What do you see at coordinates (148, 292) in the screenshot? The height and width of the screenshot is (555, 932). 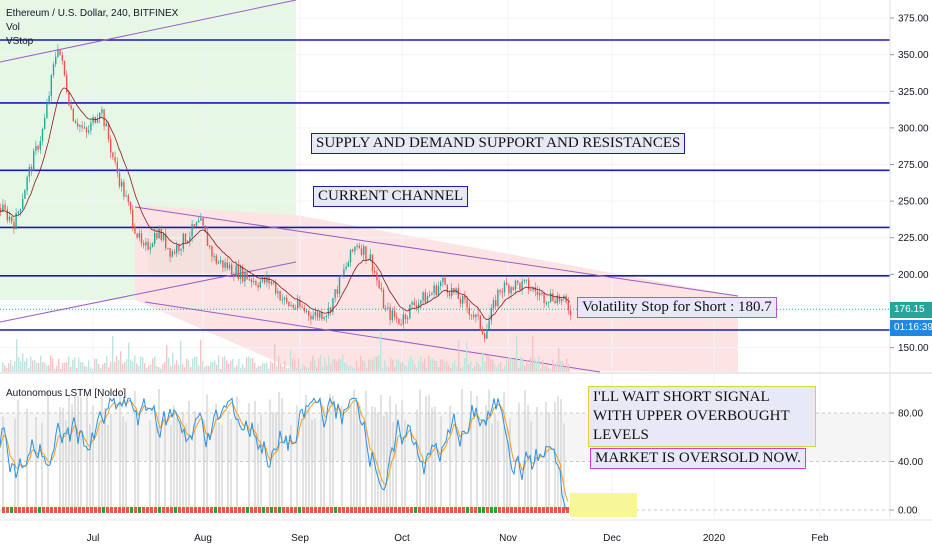 I see `lower-trendline` at bounding box center [148, 292].